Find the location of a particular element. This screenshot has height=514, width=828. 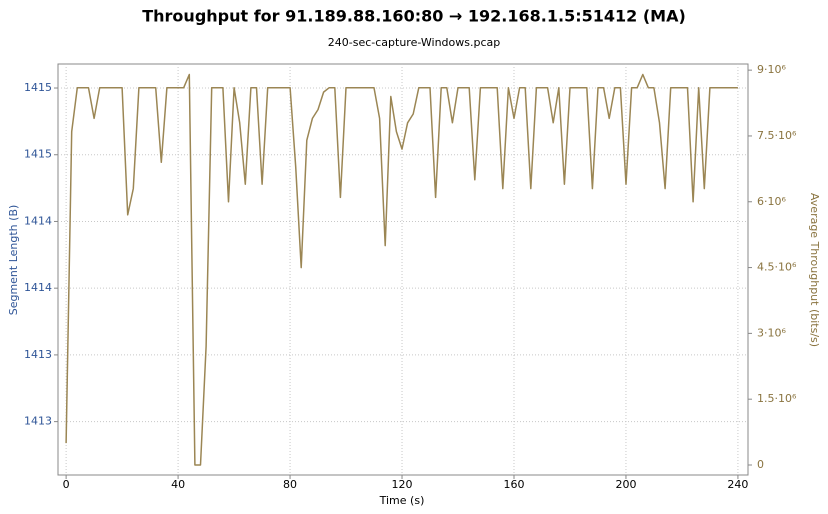

x-tick-label: 200 is located at coordinates (625, 484).